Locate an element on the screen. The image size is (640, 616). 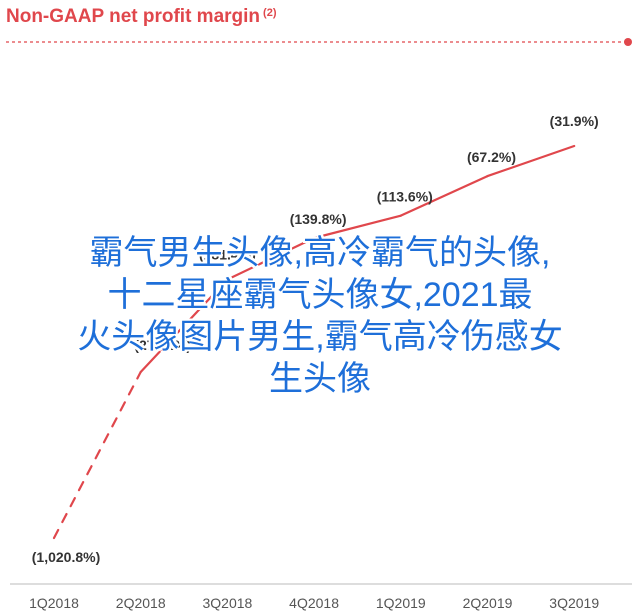
data-label-3Q2018: (181.4%) is located at coordinates (227, 255).